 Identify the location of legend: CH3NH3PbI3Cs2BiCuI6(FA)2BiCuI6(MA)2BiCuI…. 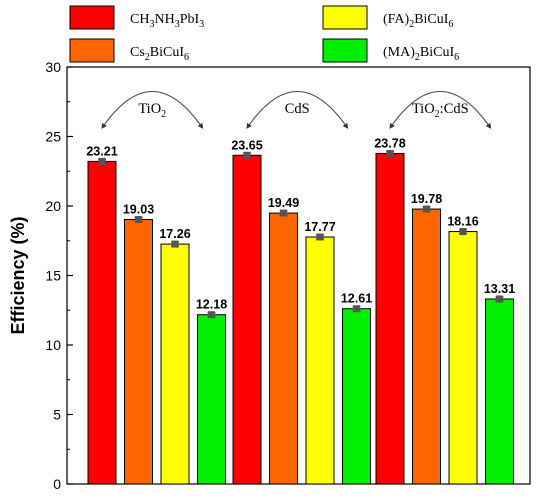
(264, 34).